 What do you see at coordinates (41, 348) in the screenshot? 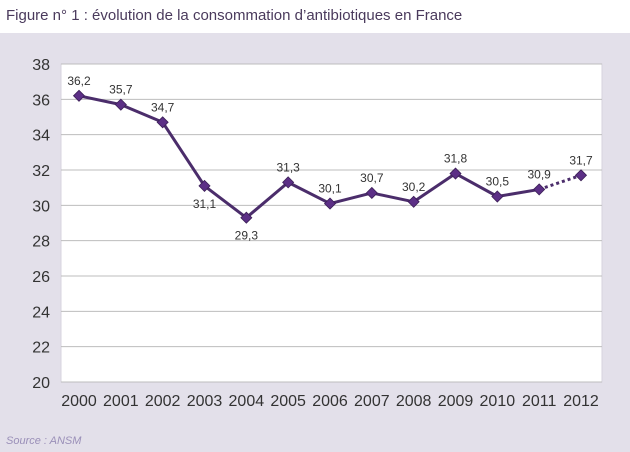
I see `y-tick-label-22: 22` at bounding box center [41, 348].